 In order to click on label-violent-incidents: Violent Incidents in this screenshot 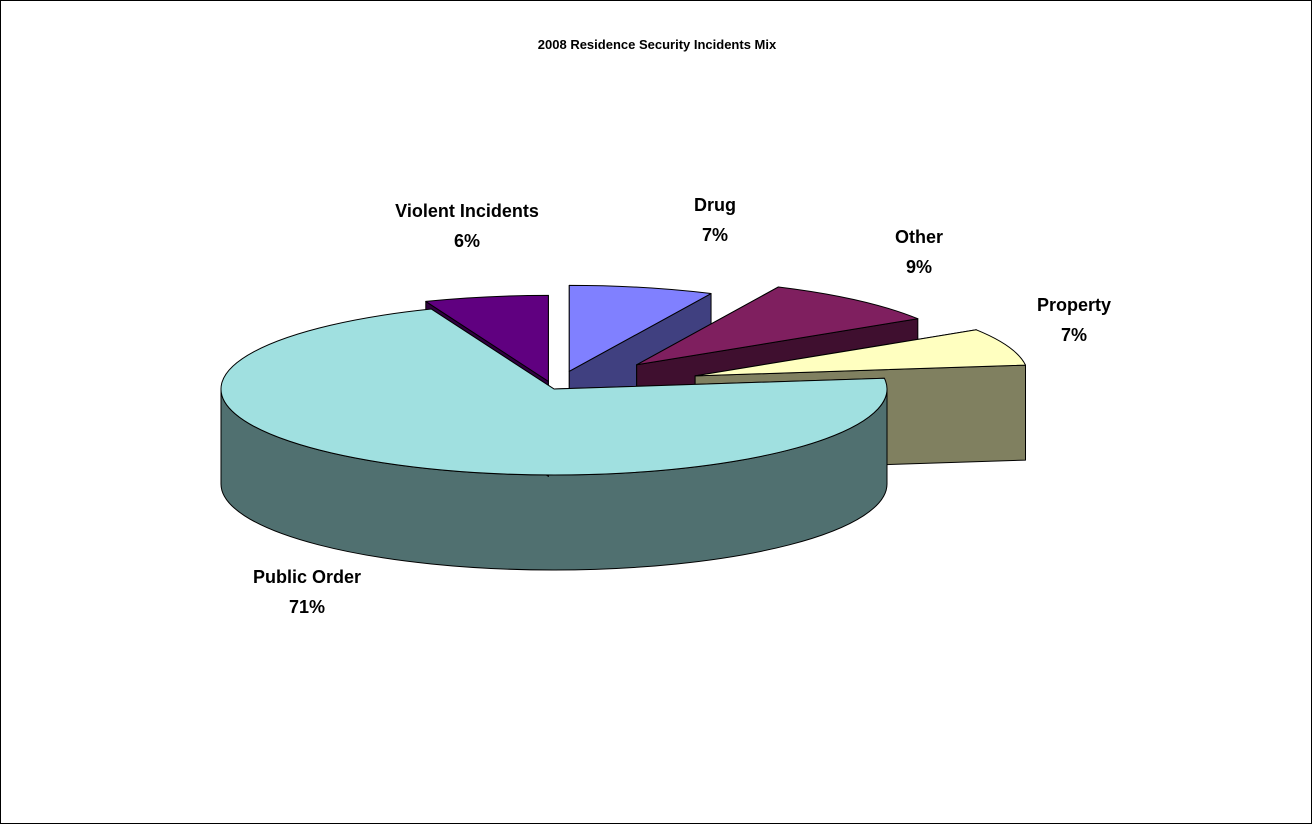, I will do `click(467, 211)`.